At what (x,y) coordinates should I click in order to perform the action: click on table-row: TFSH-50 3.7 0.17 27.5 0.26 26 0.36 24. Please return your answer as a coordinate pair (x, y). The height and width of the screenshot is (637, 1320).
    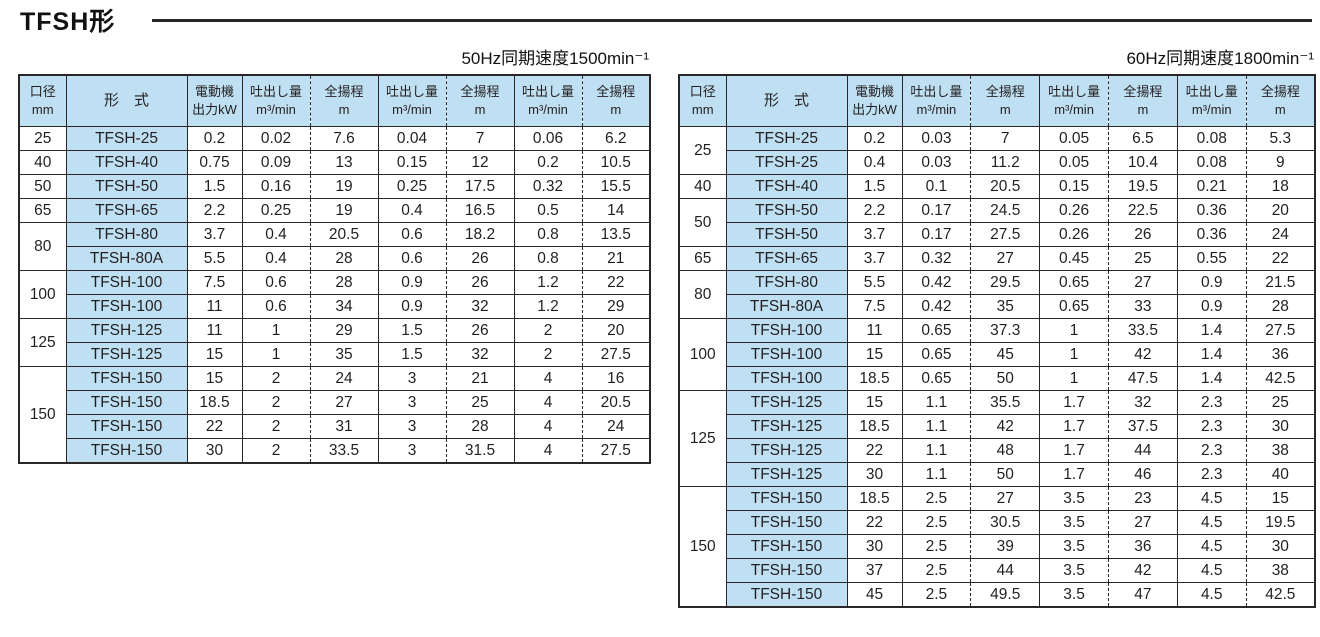
    Looking at the image, I should click on (997, 234).